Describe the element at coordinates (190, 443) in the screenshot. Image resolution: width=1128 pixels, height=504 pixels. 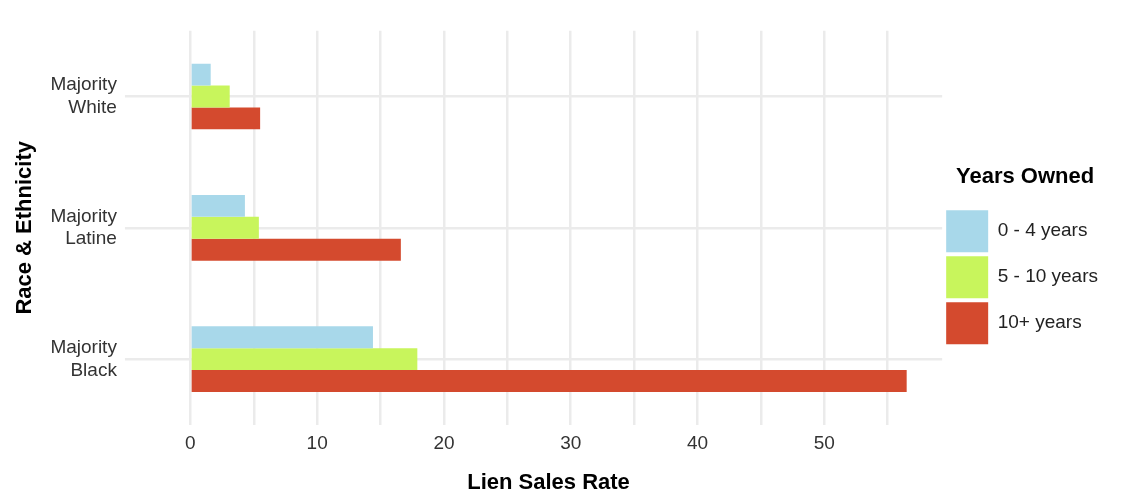
I see `x-tick-label: 0` at that location.